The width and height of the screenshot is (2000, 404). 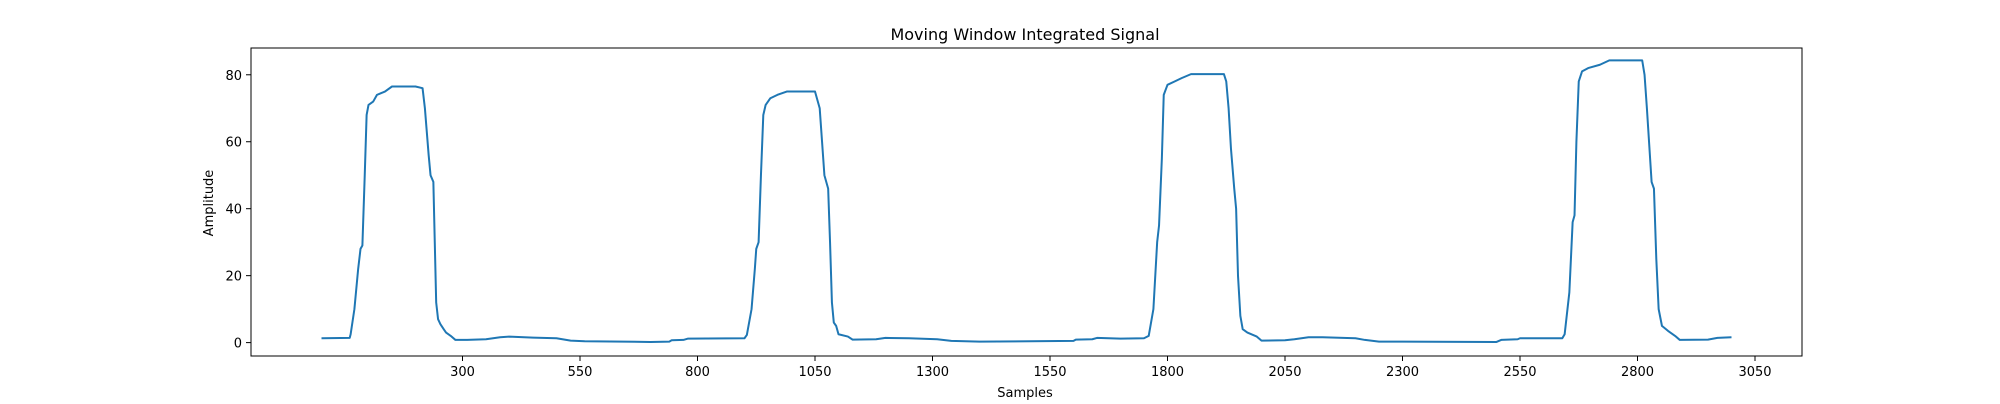 I want to click on y-tick-label: 80, so click(x=233, y=76).